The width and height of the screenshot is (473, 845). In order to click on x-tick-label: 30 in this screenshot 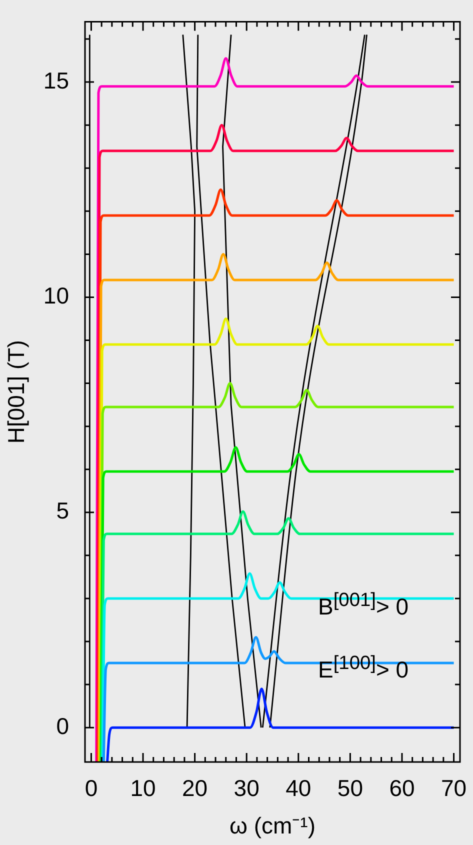, I will do `click(247, 788)`.